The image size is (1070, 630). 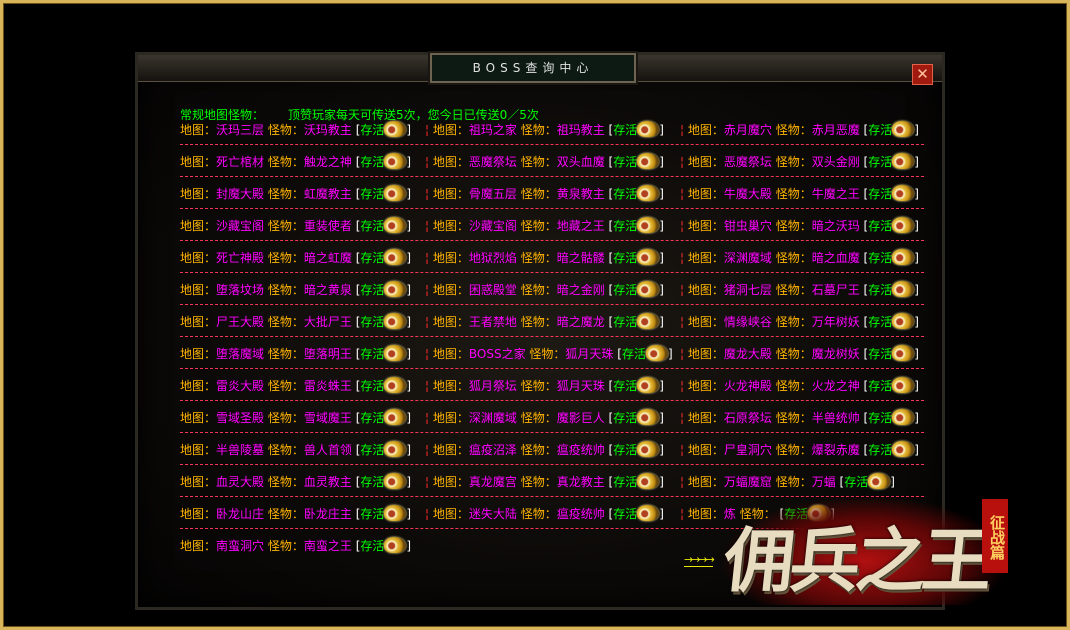 I want to click on boss-entry: ¦ 地图：沙藏宝阁 怪物：地藏之王 [存活], so click(x=544, y=225).